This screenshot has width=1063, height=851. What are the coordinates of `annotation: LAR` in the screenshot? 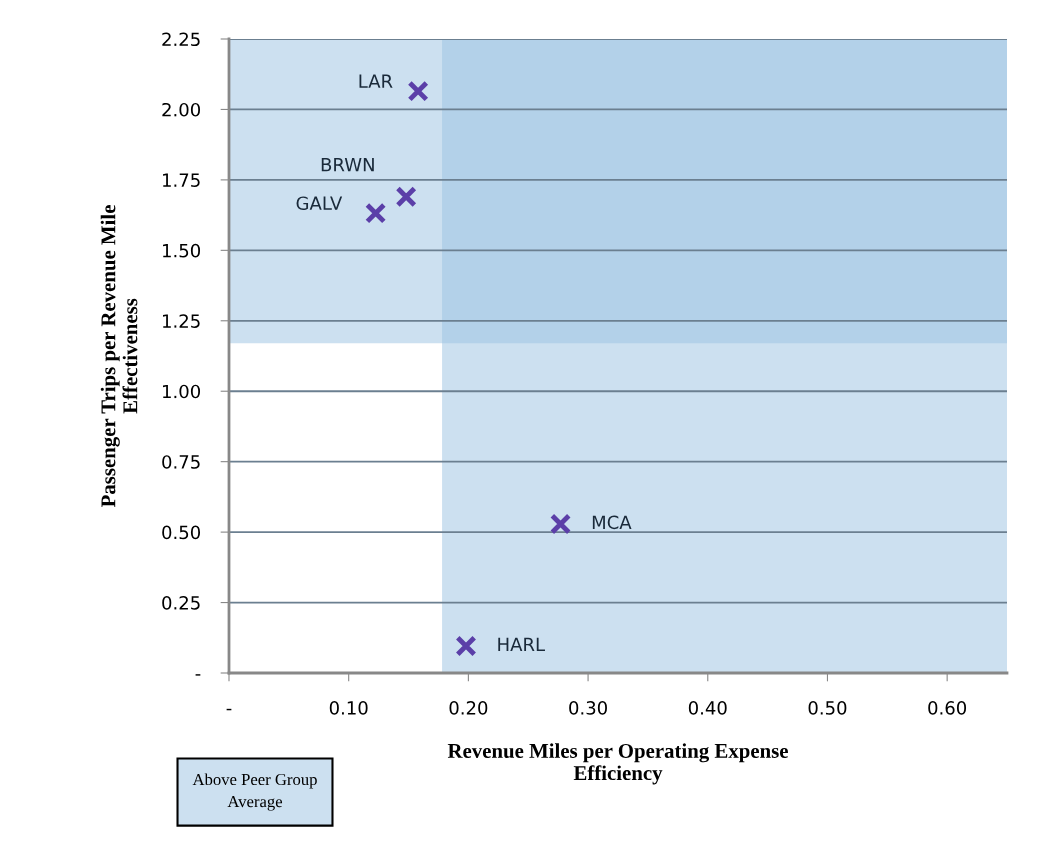 It's located at (376, 81).